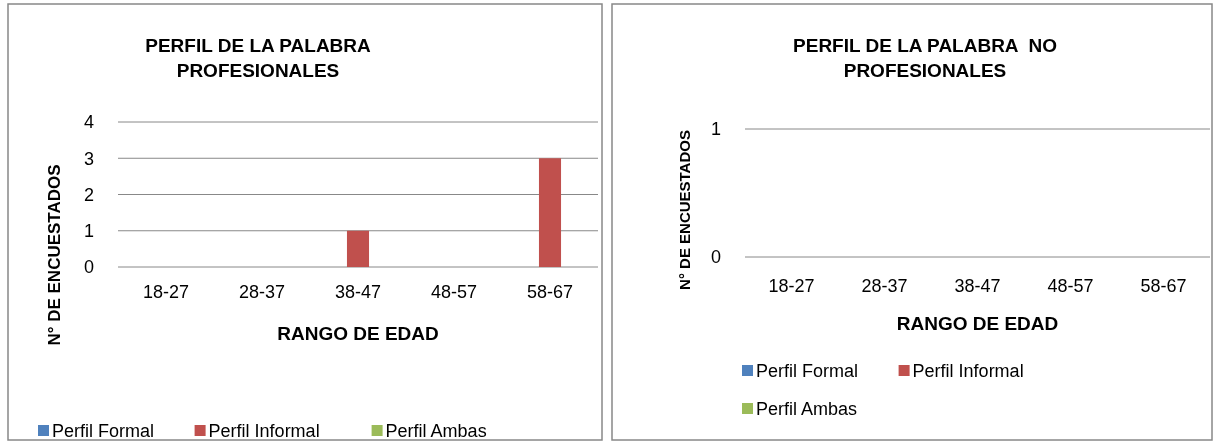  I want to click on chart-title: PERFIL DE LA PALABRA NO PROFESIONALES, so click(925, 58).